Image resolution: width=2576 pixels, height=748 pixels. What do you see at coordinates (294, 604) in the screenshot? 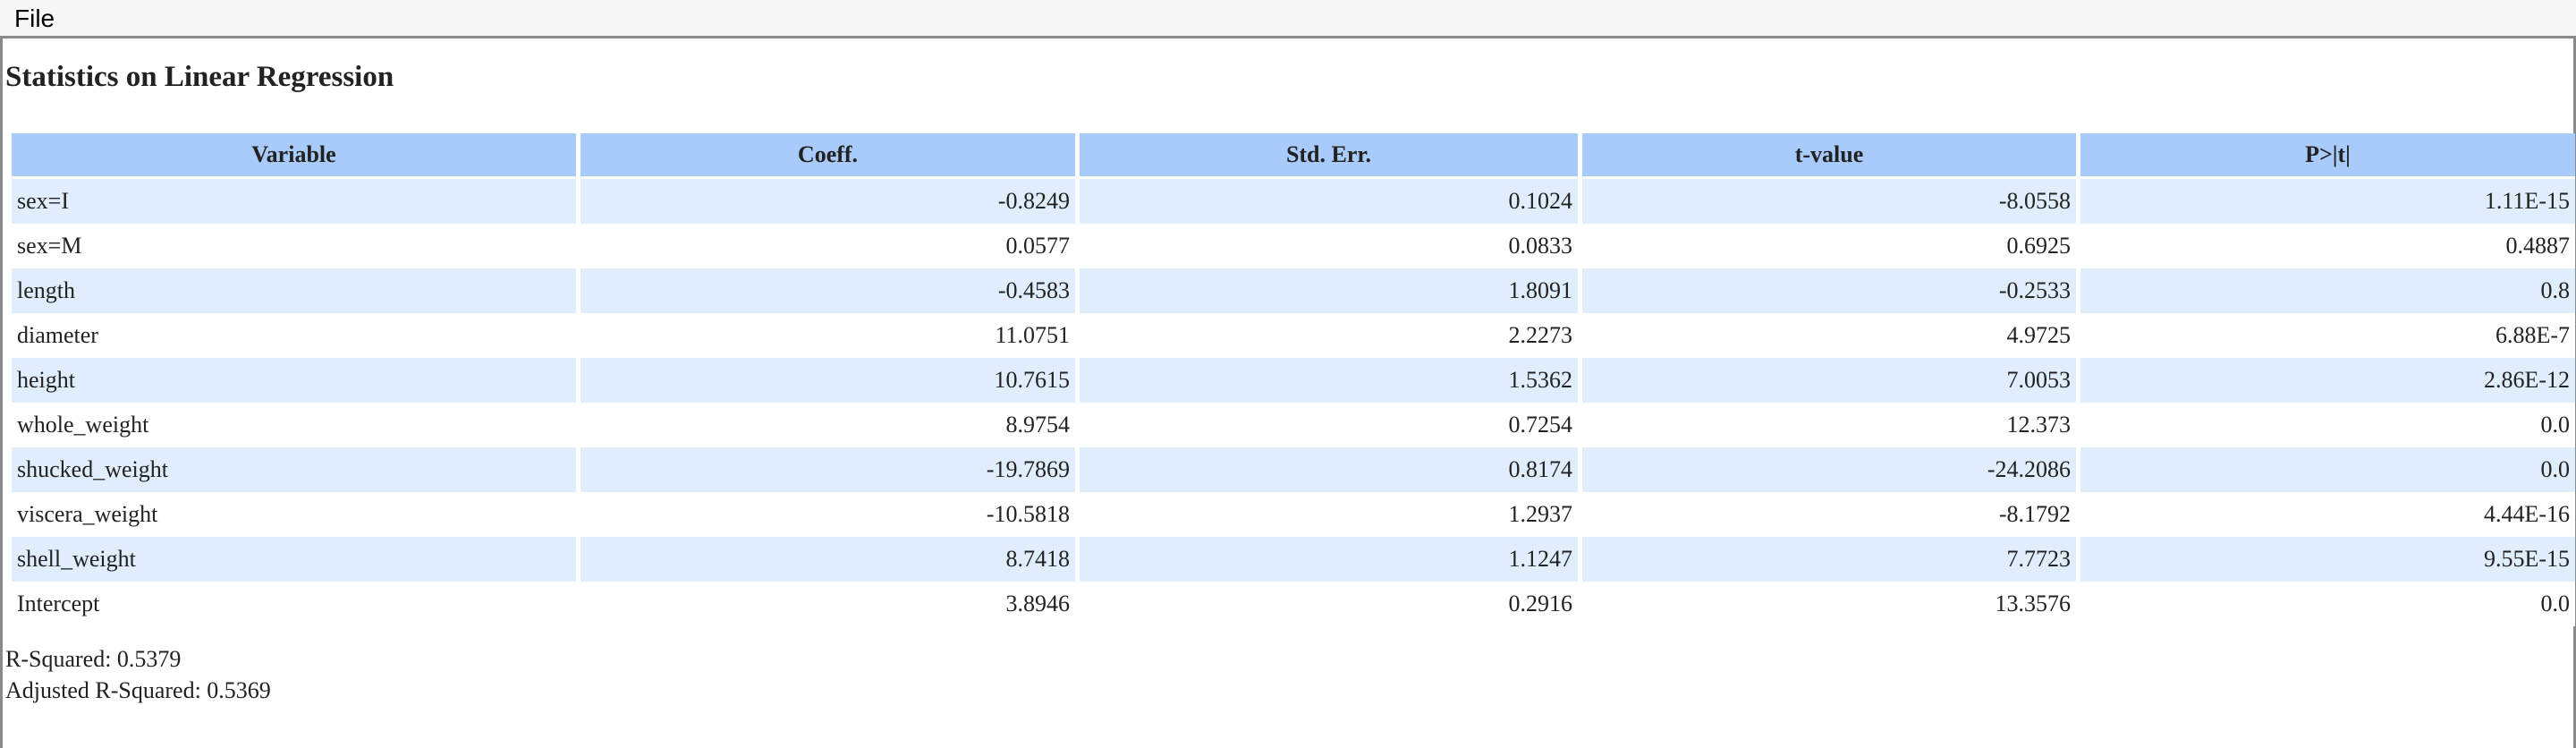
I see `variable-cell: Intercept` at bounding box center [294, 604].